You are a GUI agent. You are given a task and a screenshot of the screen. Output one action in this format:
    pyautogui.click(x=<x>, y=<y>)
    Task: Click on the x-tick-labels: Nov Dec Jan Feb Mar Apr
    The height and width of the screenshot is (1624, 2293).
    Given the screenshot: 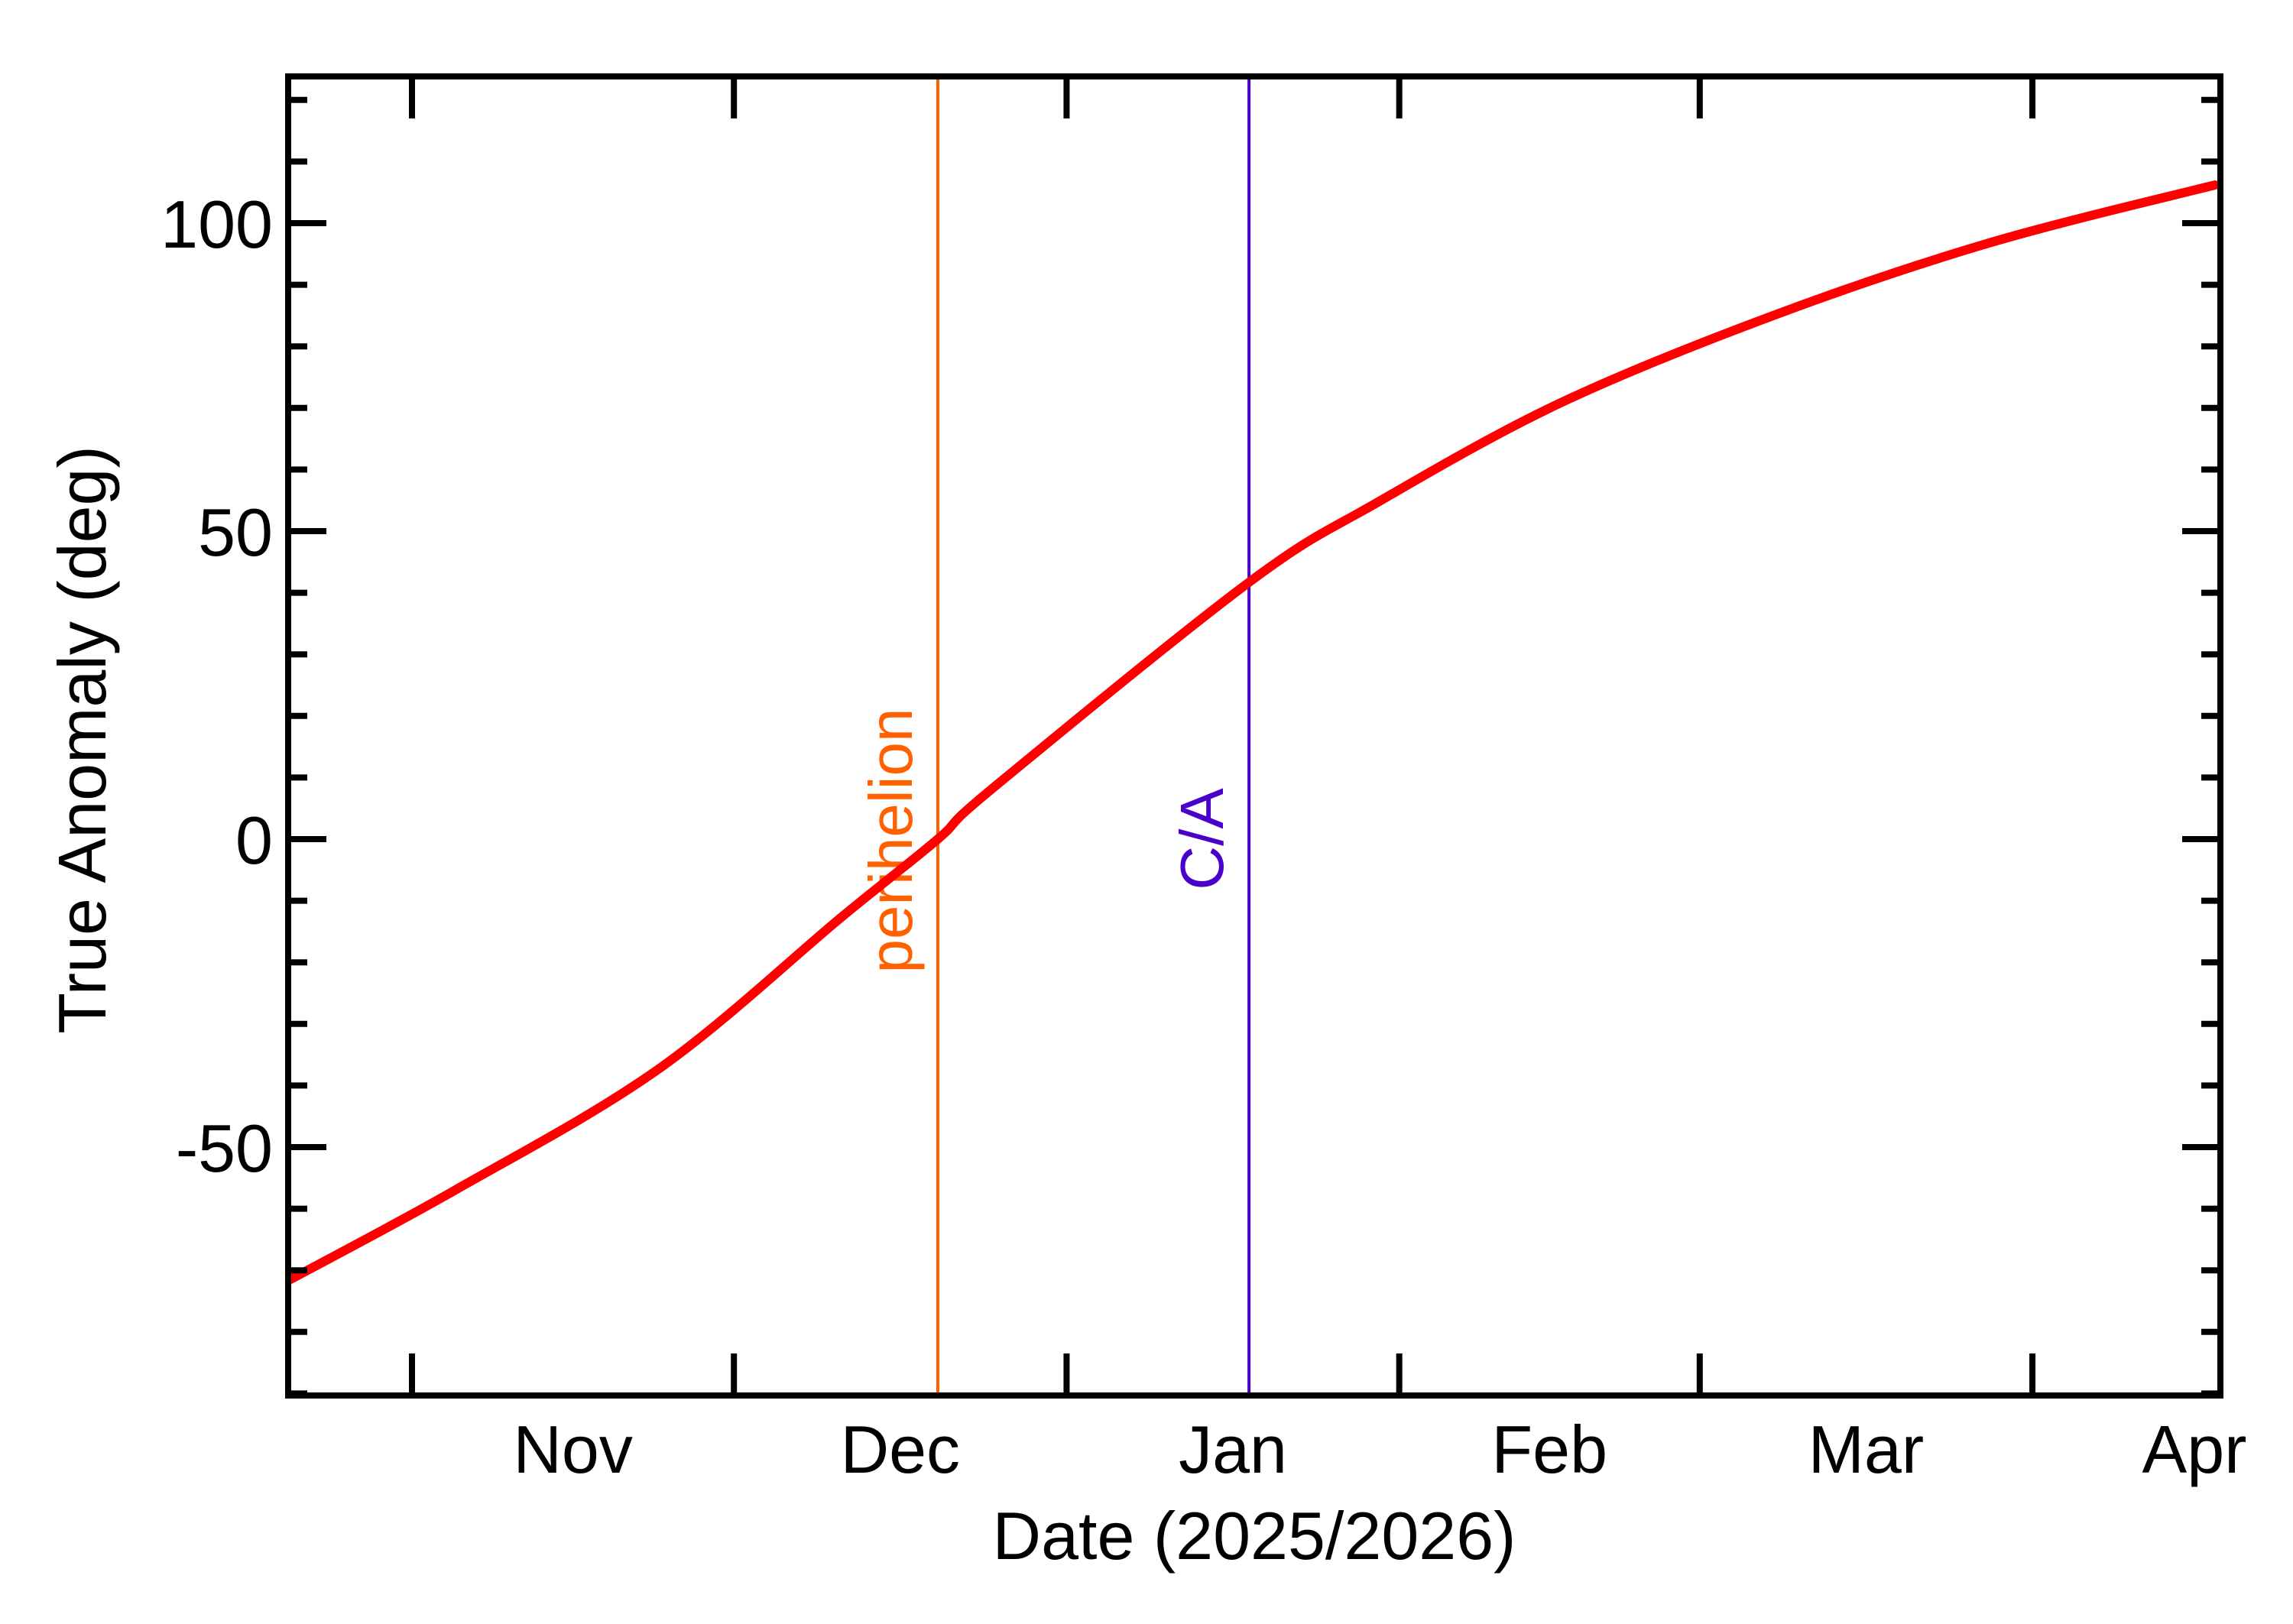 What is the action you would take?
    pyautogui.click(x=1379, y=1449)
    